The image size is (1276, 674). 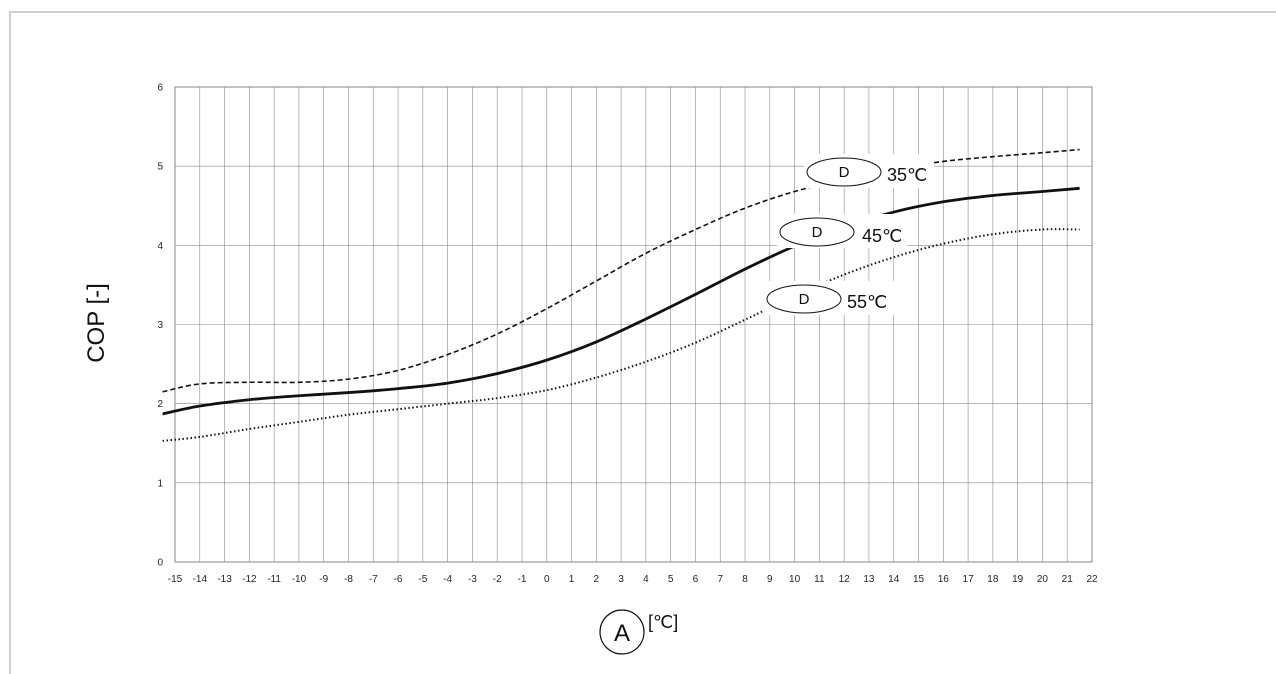 What do you see at coordinates (869, 579) in the screenshot?
I see `x-tick-label: 13` at bounding box center [869, 579].